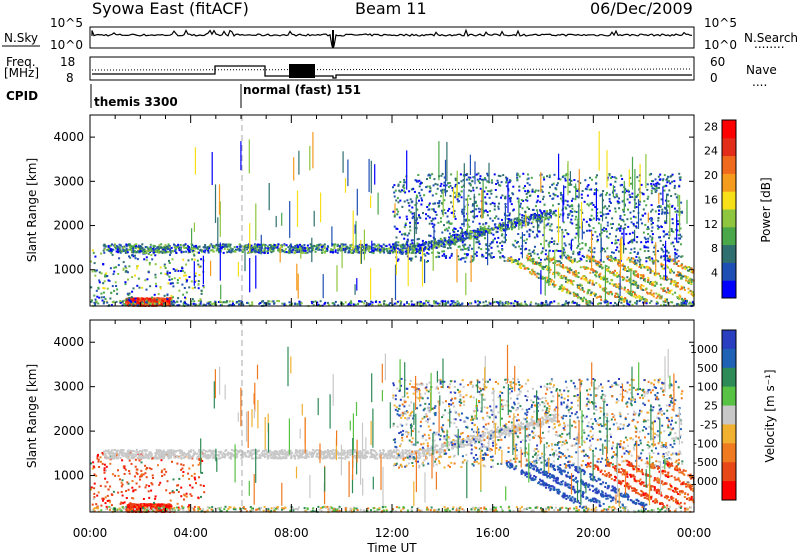 Image resolution: width=800 pixels, height=558 pixels. I want to click on freq-bottom-tick: 8, so click(70, 78).